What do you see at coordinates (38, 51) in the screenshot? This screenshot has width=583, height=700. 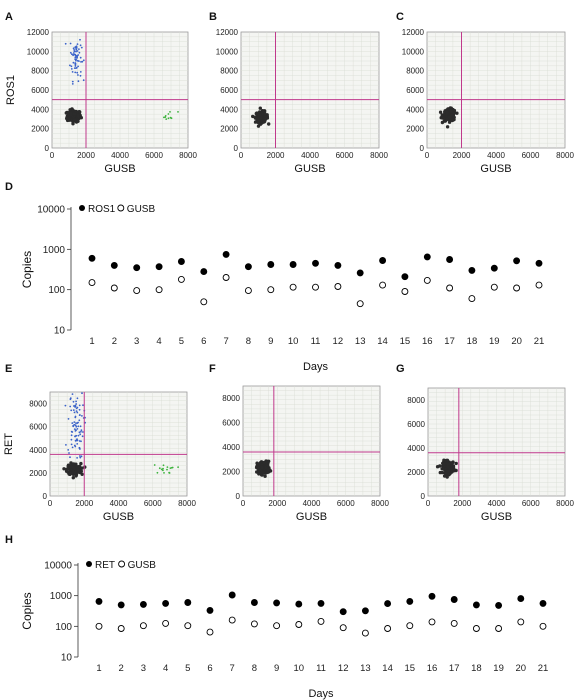 I see `y-tick-label: 10000` at bounding box center [38, 51].